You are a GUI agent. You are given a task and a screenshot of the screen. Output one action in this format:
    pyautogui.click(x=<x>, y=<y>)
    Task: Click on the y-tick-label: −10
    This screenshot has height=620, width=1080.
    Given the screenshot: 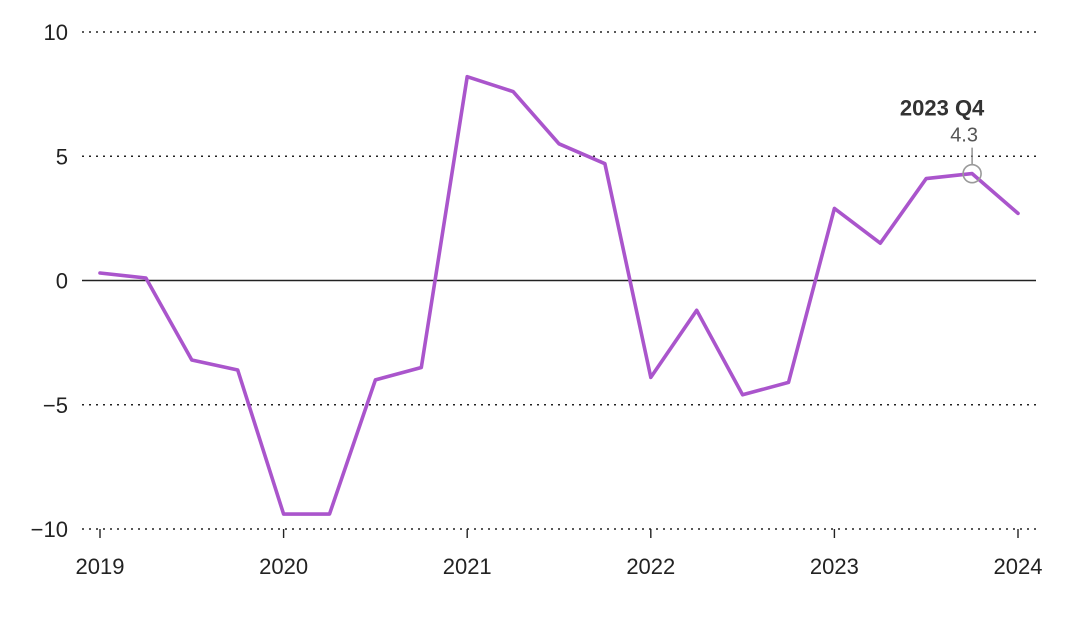 What is the action you would take?
    pyautogui.click(x=49, y=529)
    